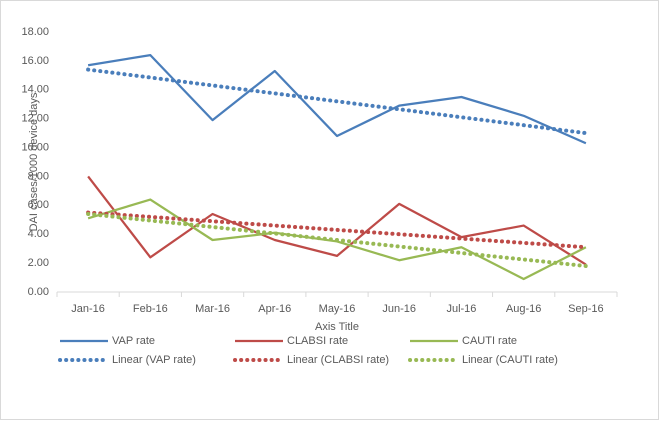  I want to click on legend-label: Linear (CAUTI rate), so click(510, 360).